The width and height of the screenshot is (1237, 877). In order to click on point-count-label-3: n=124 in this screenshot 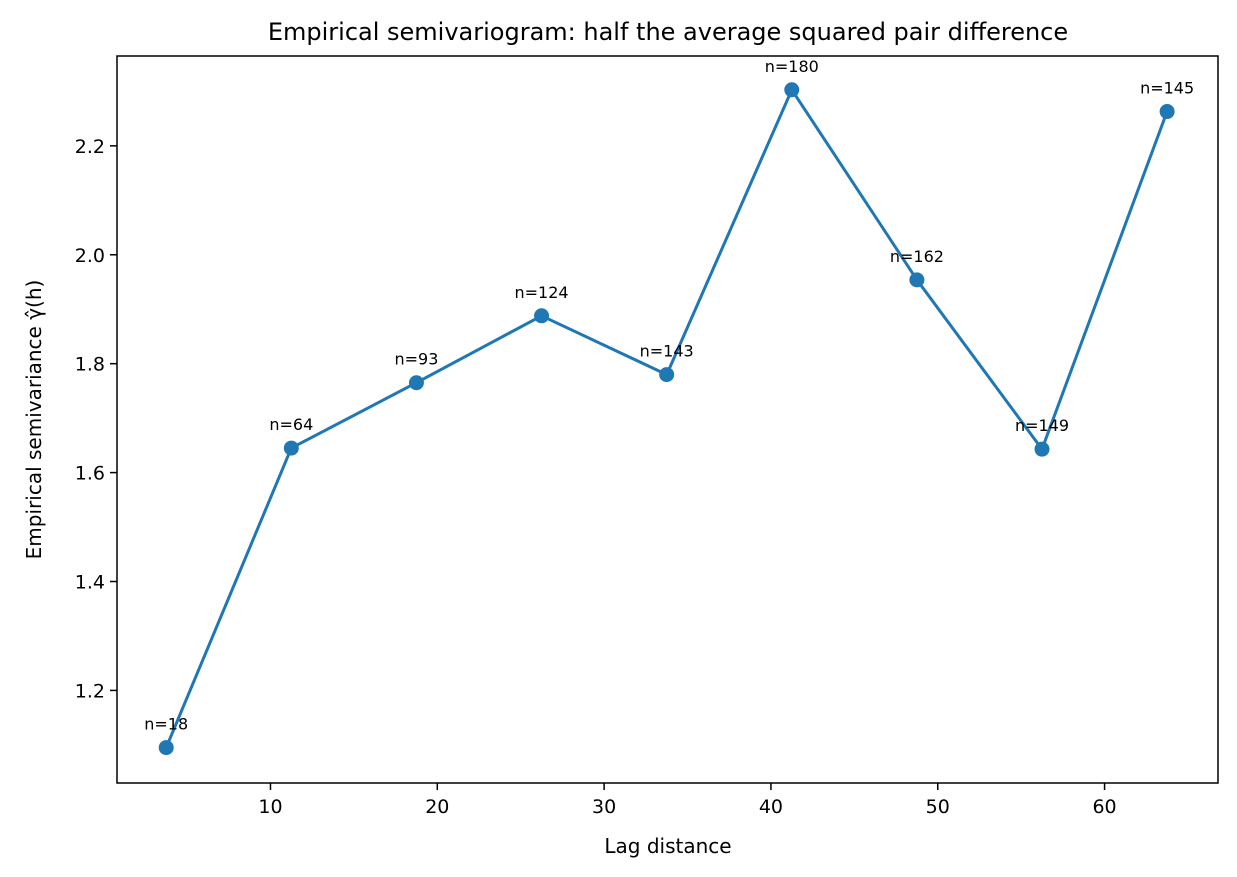, I will do `click(542, 292)`.